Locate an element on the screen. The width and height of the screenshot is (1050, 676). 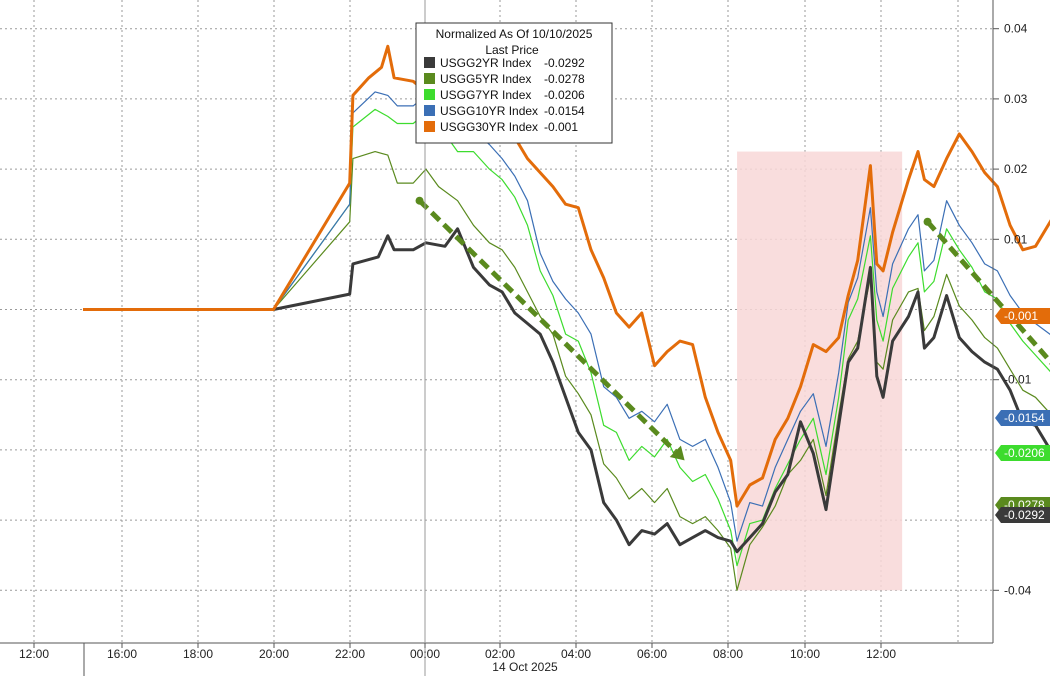
last-value-tag-text: -0.0154 is located at coordinates (1024, 418).